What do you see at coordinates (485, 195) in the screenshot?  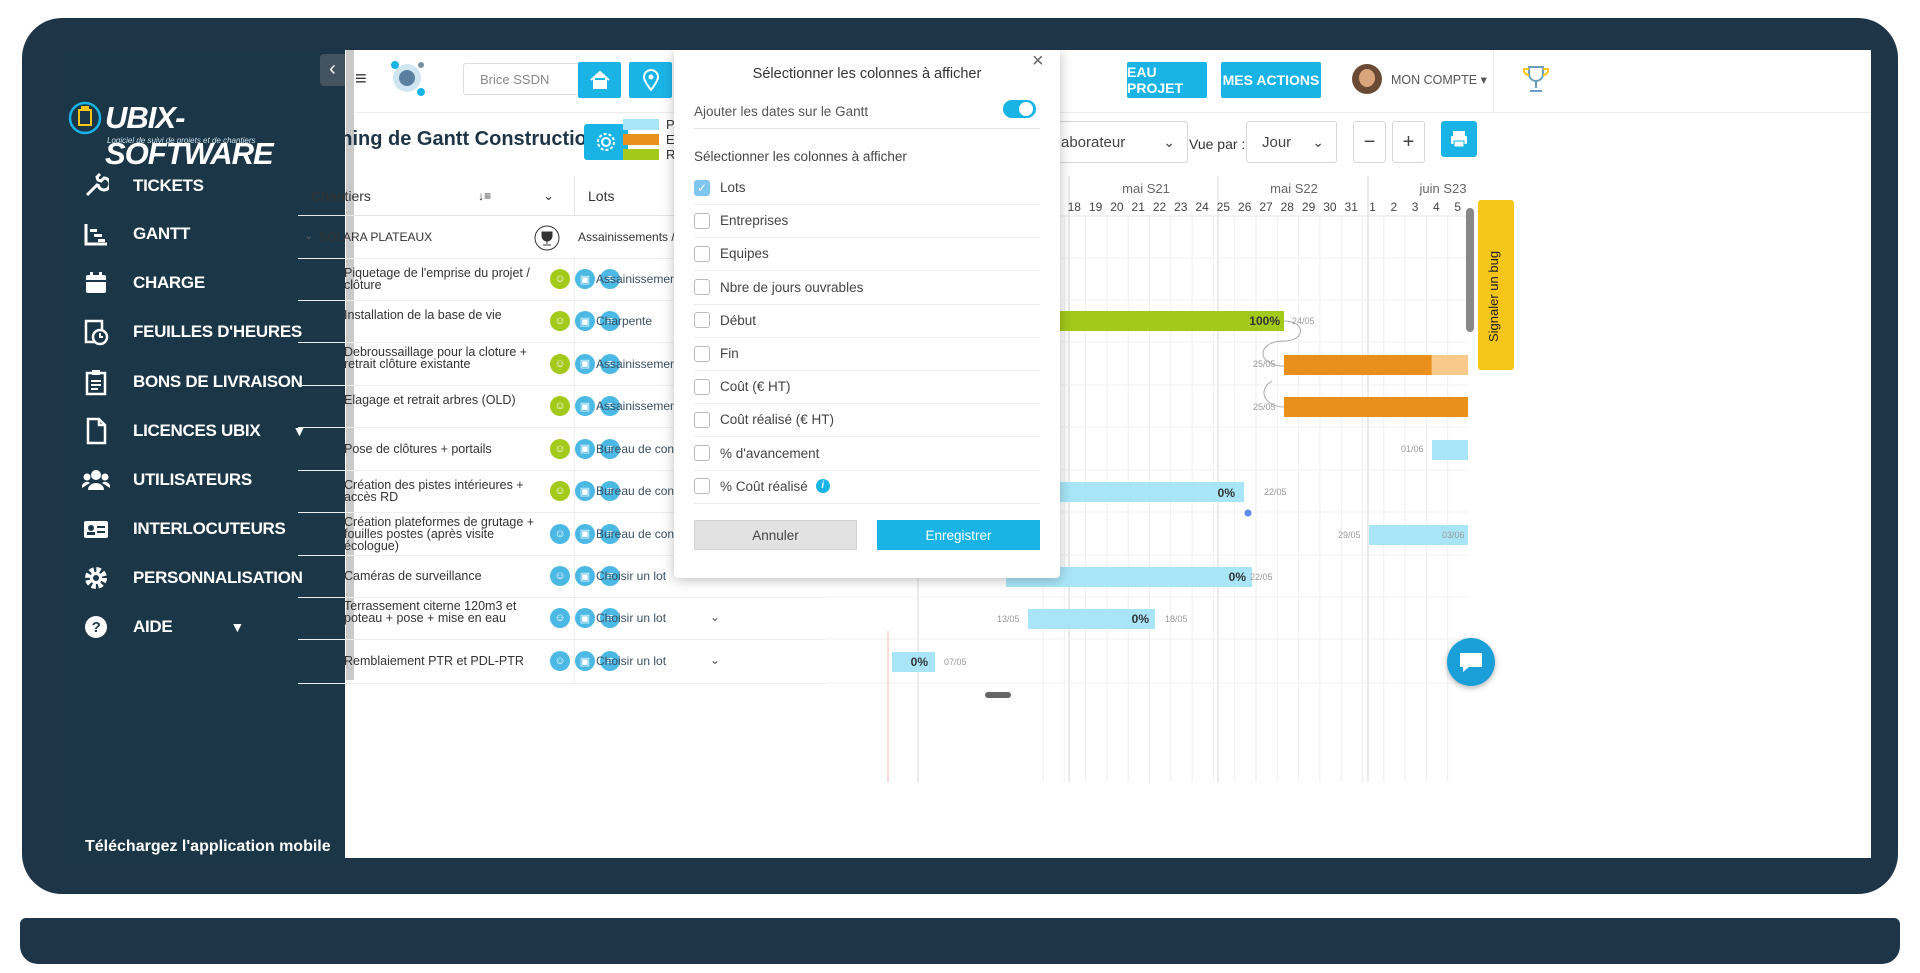 I see `sort-icon: ↓≡` at bounding box center [485, 195].